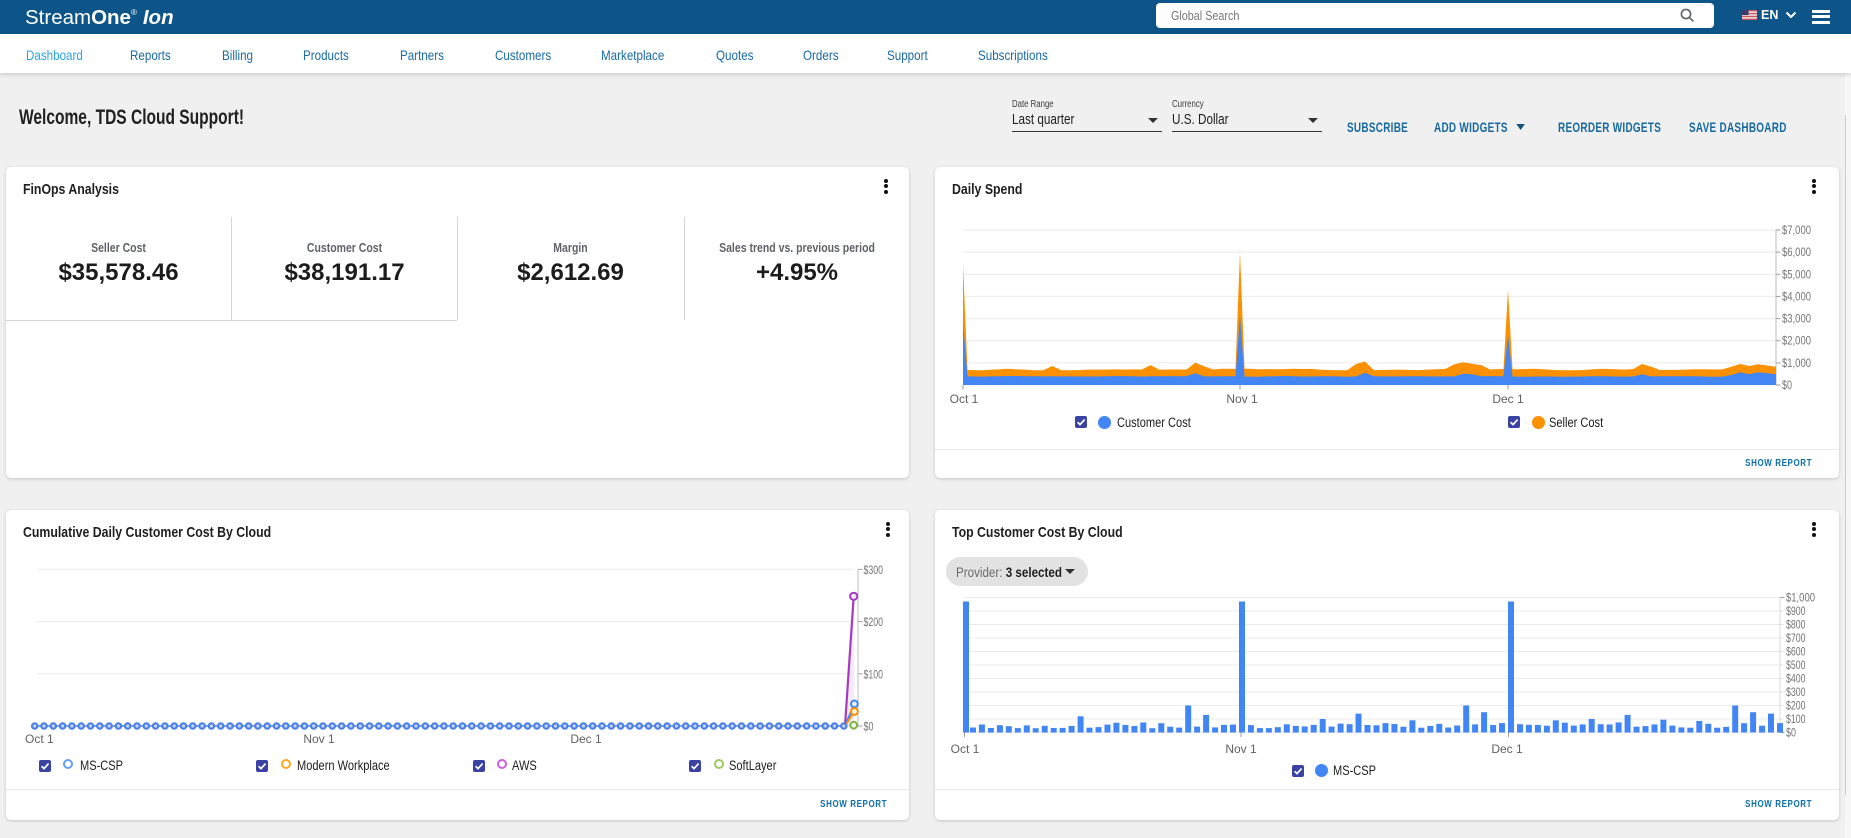 This screenshot has height=838, width=1851. Describe the element at coordinates (1796, 342) in the screenshot. I see `svg-text: $2,000` at that location.